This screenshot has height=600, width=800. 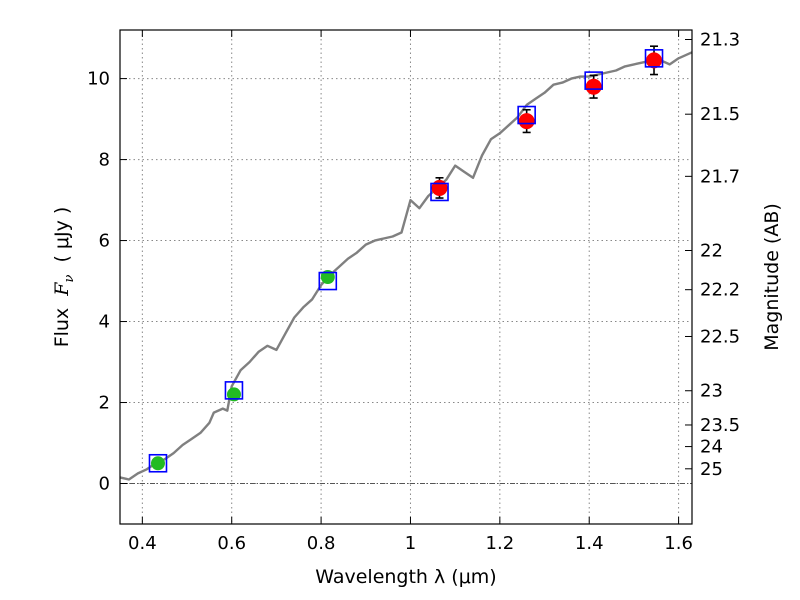 I want to click on x-tick-label: 1.4, so click(x=589, y=543).